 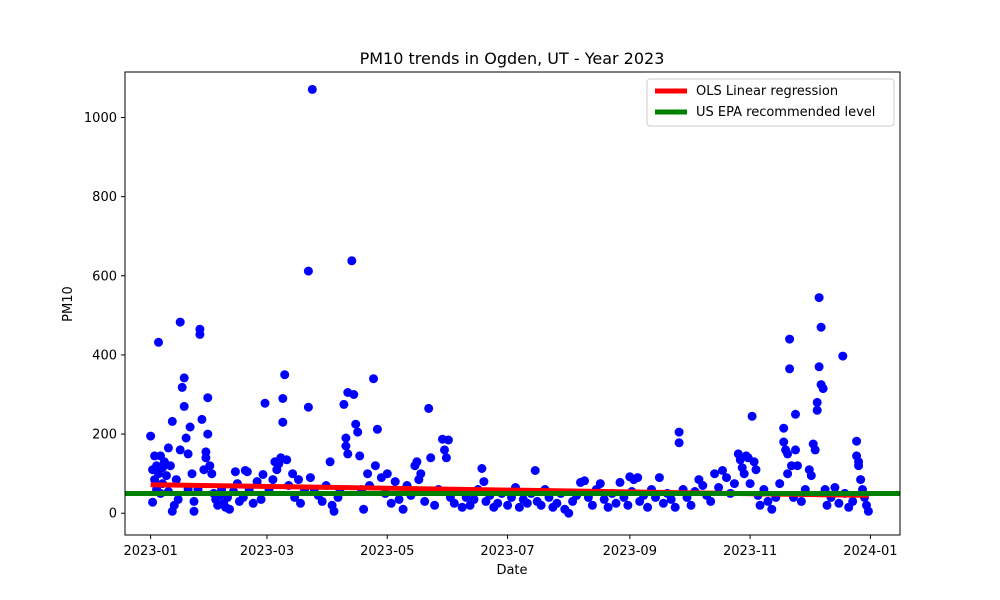 I want to click on x-tick-label: 2023-05, so click(x=387, y=551).